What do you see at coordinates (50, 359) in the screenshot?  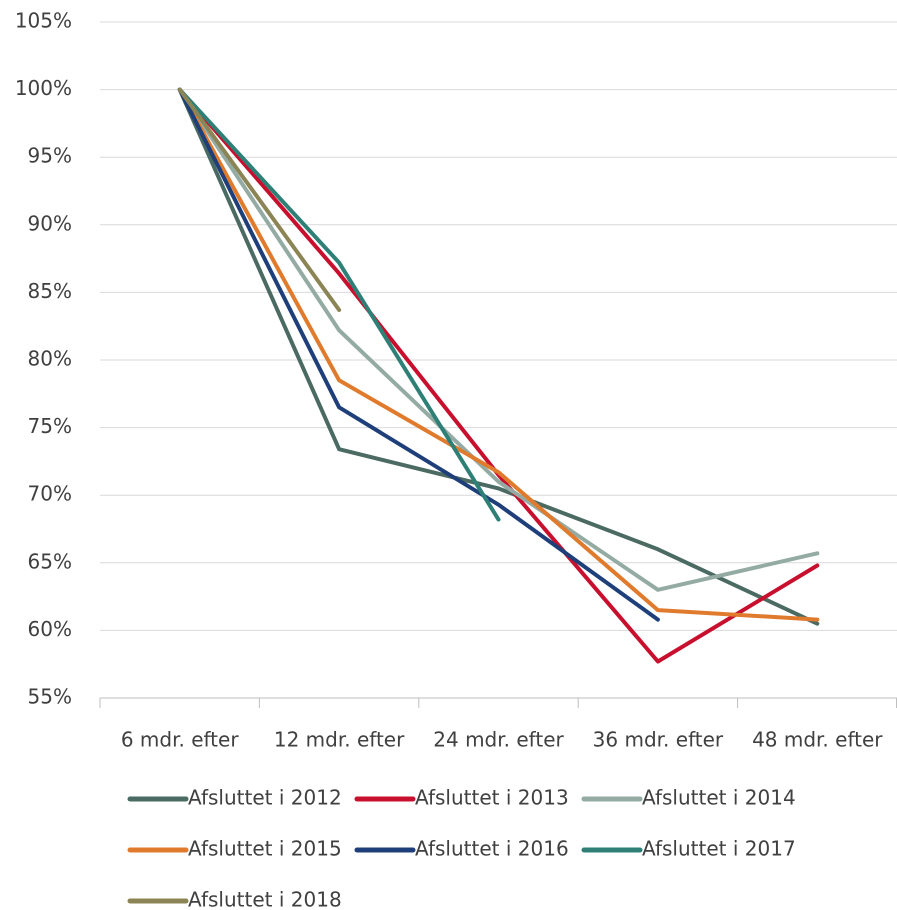 I see `y-tick-label: 80%` at bounding box center [50, 359].